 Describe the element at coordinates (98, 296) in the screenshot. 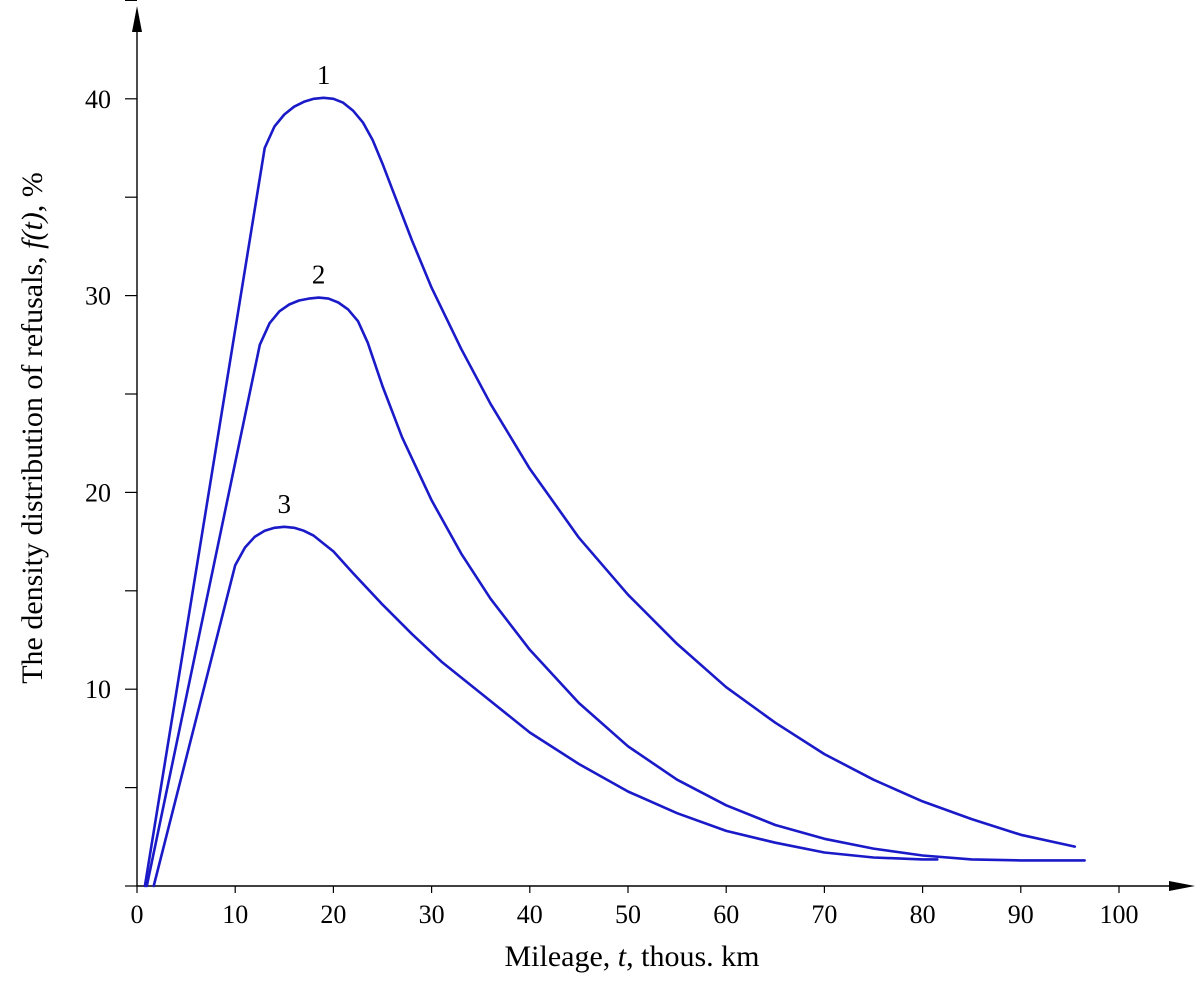

I see `y-tick-label: 30` at that location.